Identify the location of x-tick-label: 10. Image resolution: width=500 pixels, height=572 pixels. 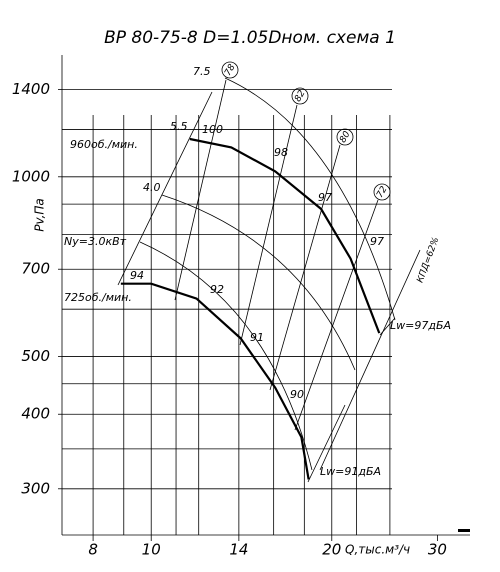
(151, 550).